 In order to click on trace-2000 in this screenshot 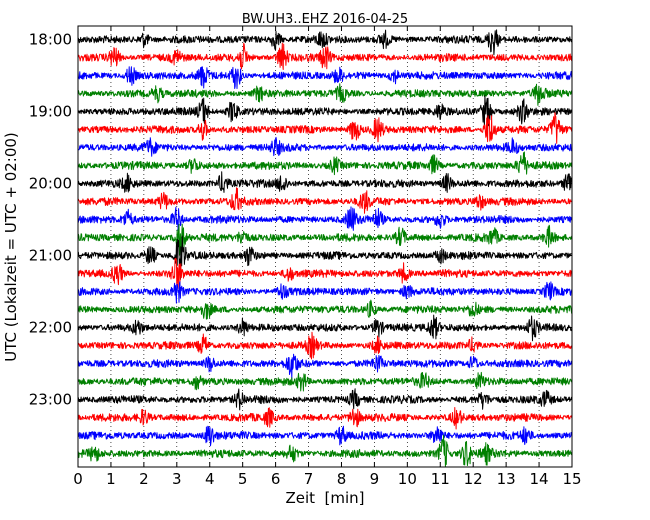, I will do `click(325, 182)`.